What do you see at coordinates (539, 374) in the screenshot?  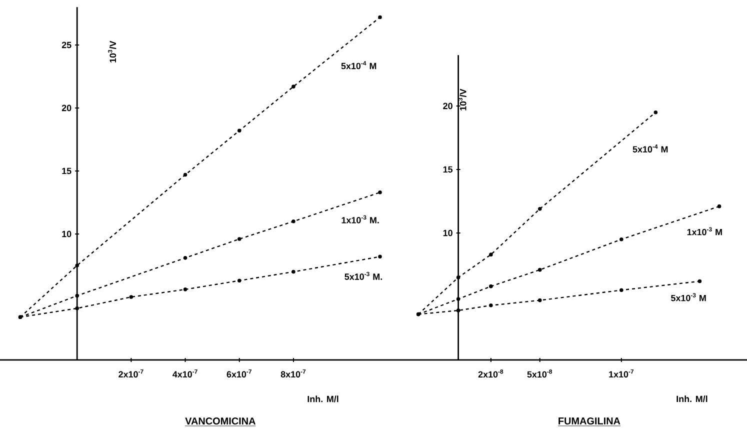 I see `x-tick-label: 5x10$^{-8}$` at bounding box center [539, 374].